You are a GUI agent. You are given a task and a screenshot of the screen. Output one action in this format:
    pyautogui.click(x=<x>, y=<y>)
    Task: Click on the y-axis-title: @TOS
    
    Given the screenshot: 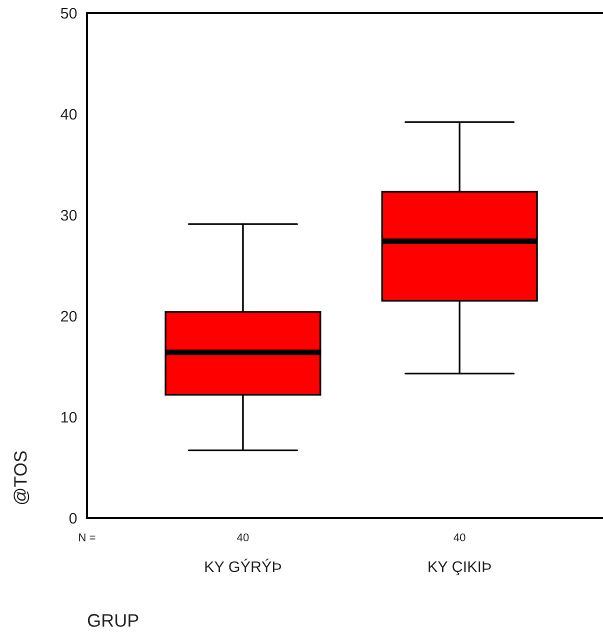 What is the action you would take?
    pyautogui.click(x=22, y=477)
    